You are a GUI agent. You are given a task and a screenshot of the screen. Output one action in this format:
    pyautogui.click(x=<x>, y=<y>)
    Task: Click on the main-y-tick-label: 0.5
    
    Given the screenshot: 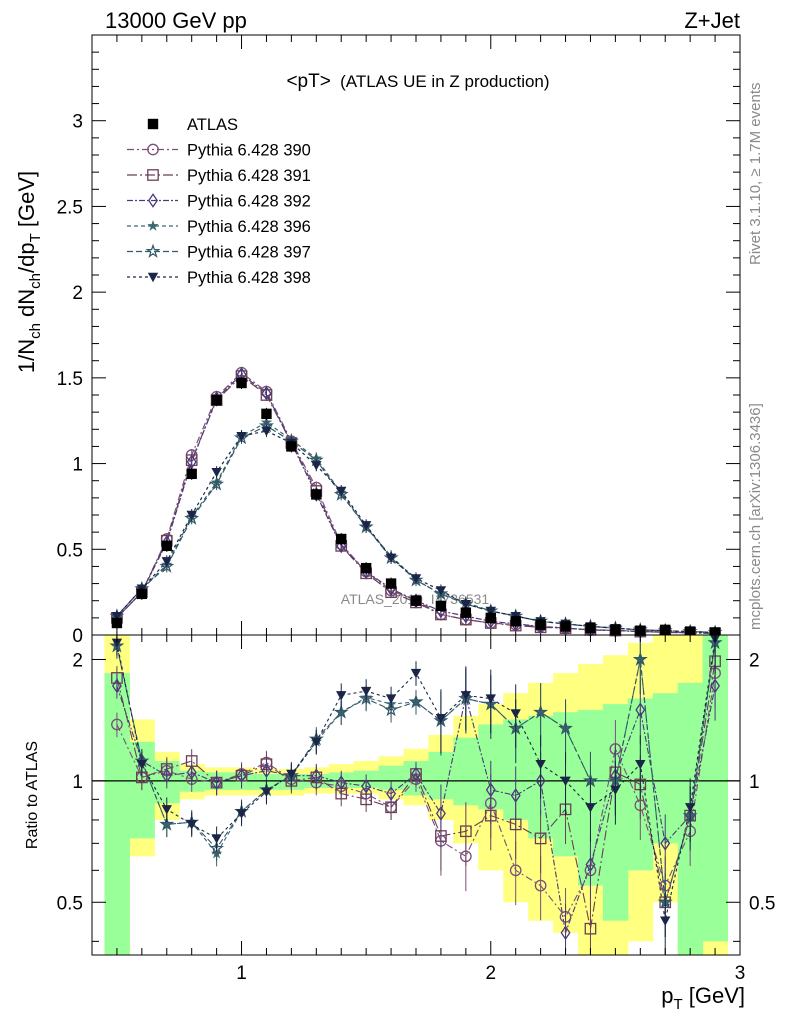 What is the action you would take?
    pyautogui.click(x=70, y=550)
    